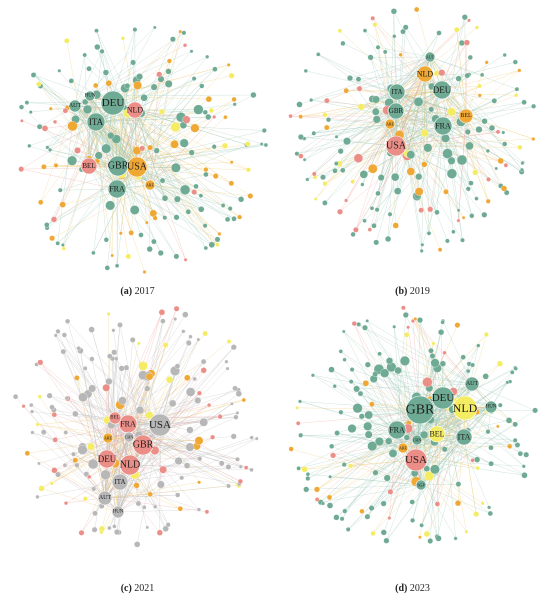  I want to click on node-label: NLD, so click(135, 110).